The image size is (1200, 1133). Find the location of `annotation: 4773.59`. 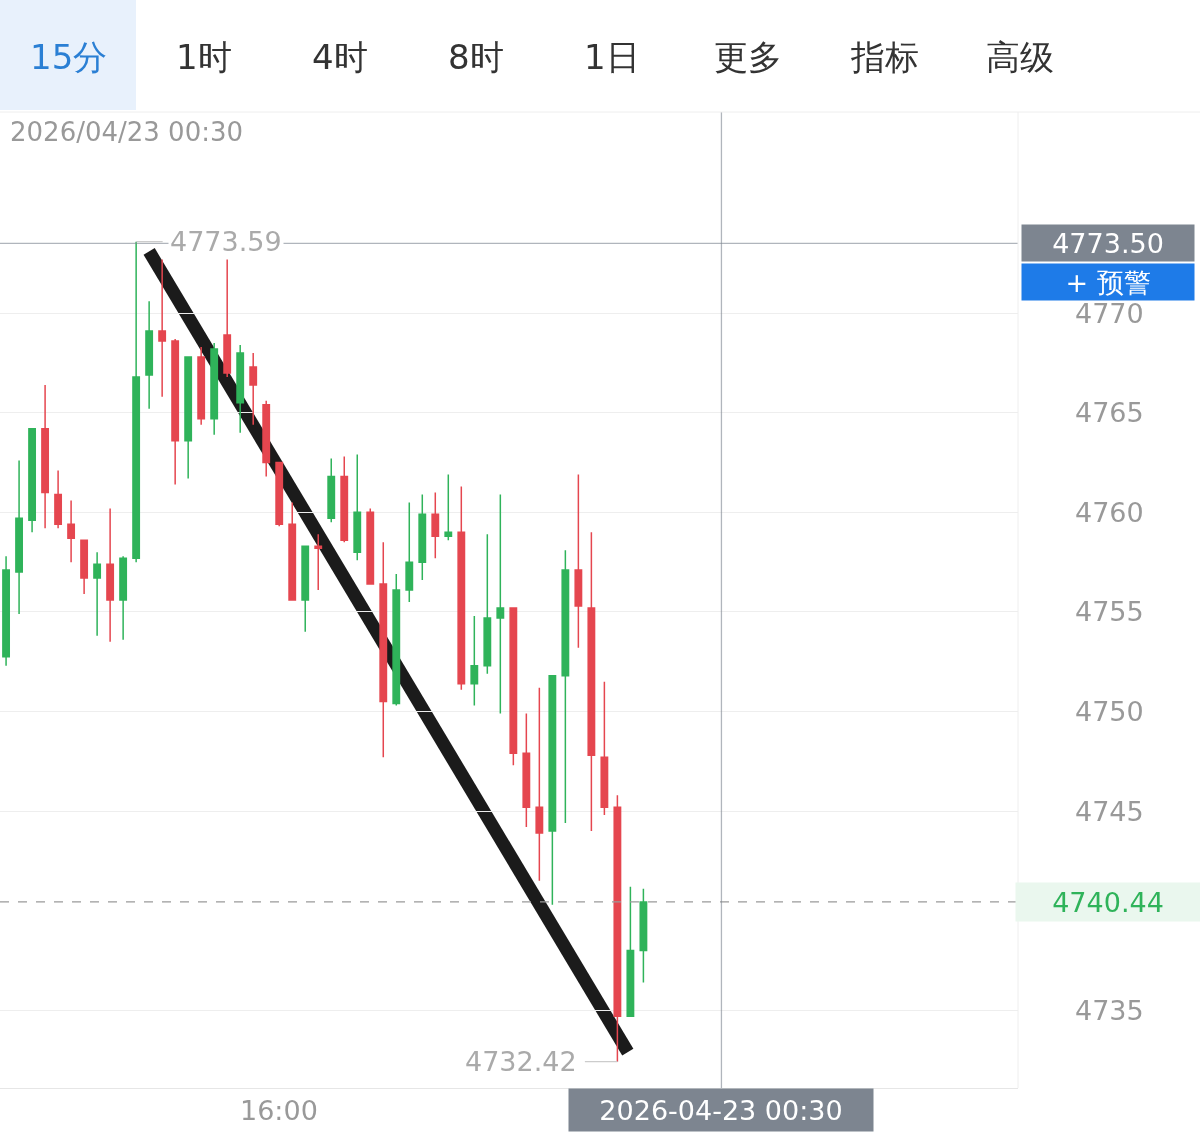

annotation: 4773.59 is located at coordinates (226, 241).